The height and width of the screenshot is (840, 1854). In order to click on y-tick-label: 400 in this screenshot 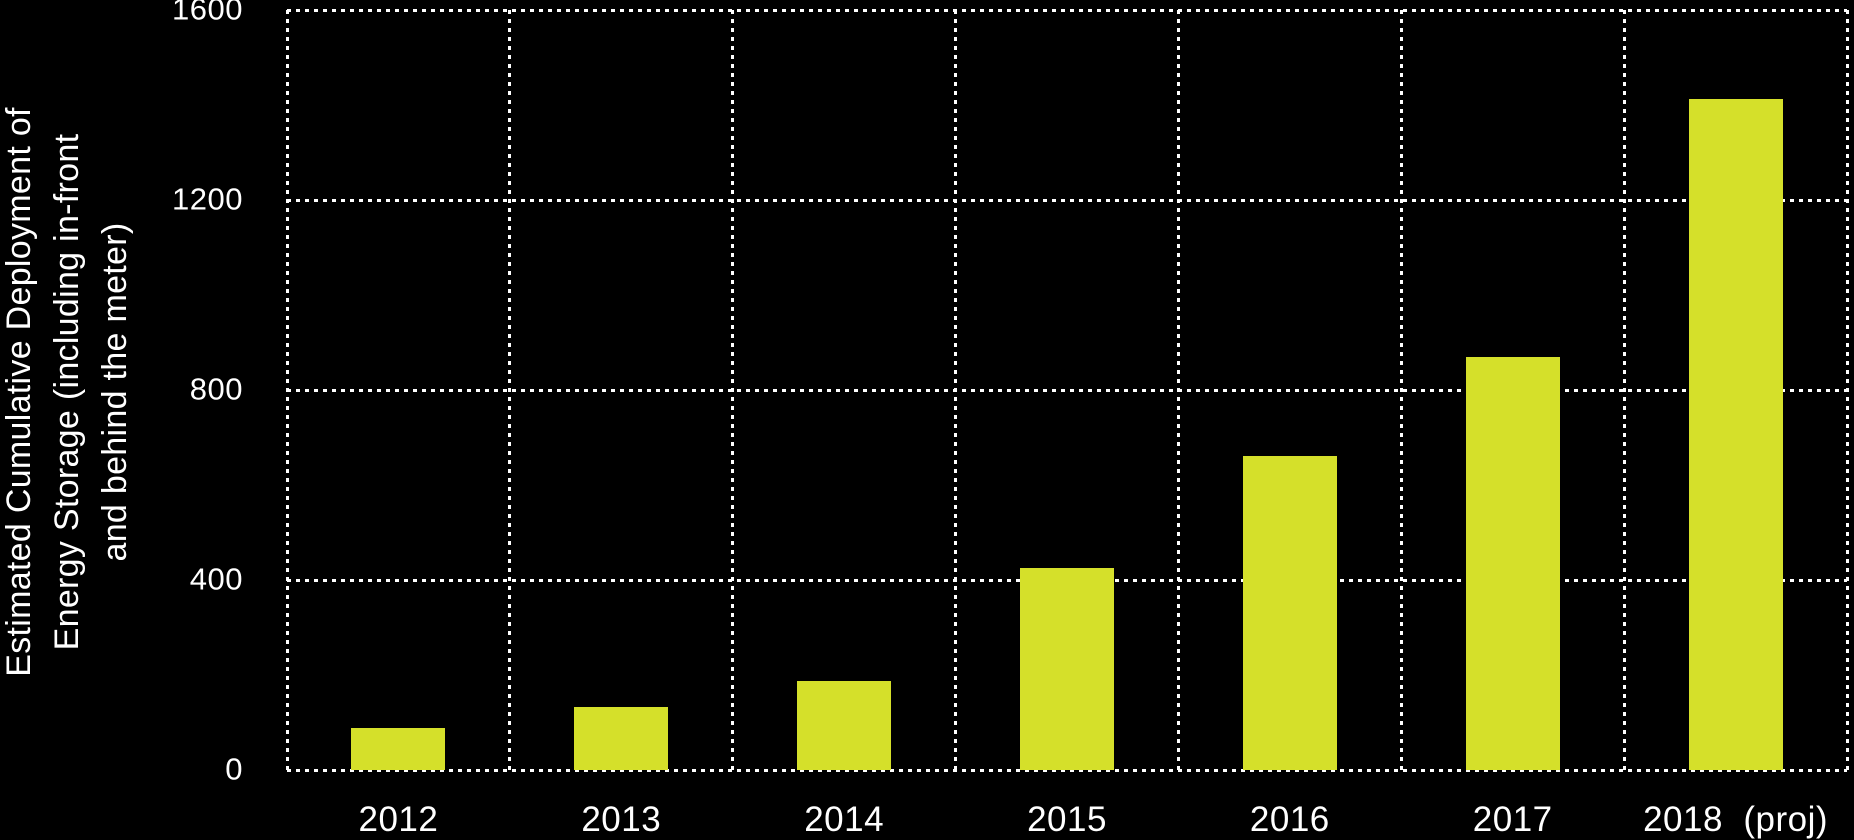, I will do `click(216, 579)`.